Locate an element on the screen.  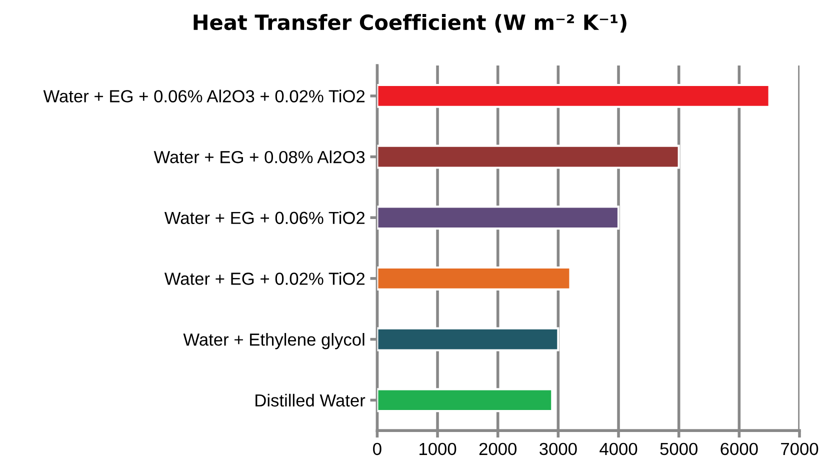
y-tick-label: Distilled Water is located at coordinates (311, 400).